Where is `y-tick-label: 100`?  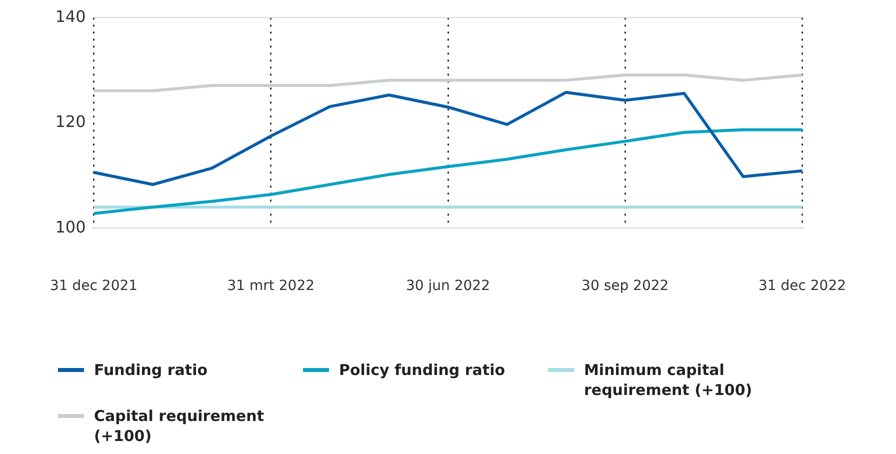
y-tick-label: 100 is located at coordinates (70, 226).